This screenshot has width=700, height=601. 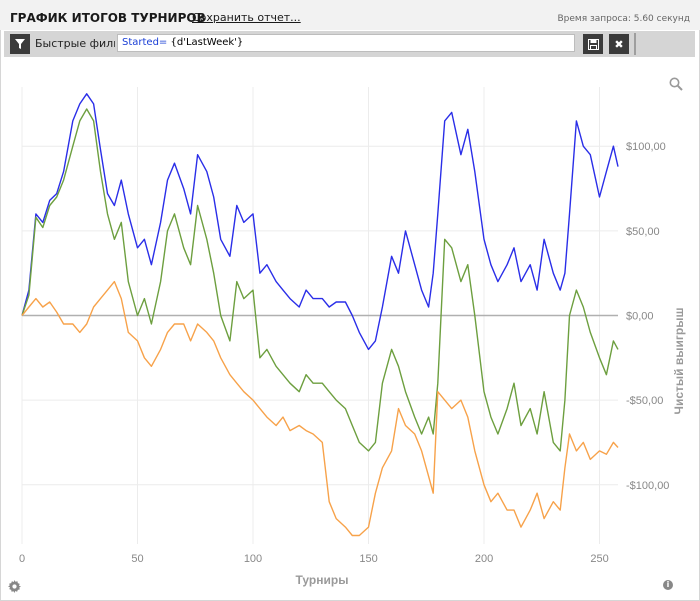 What do you see at coordinates (137, 559) in the screenshot?
I see `x-tick-label: 50` at bounding box center [137, 559].